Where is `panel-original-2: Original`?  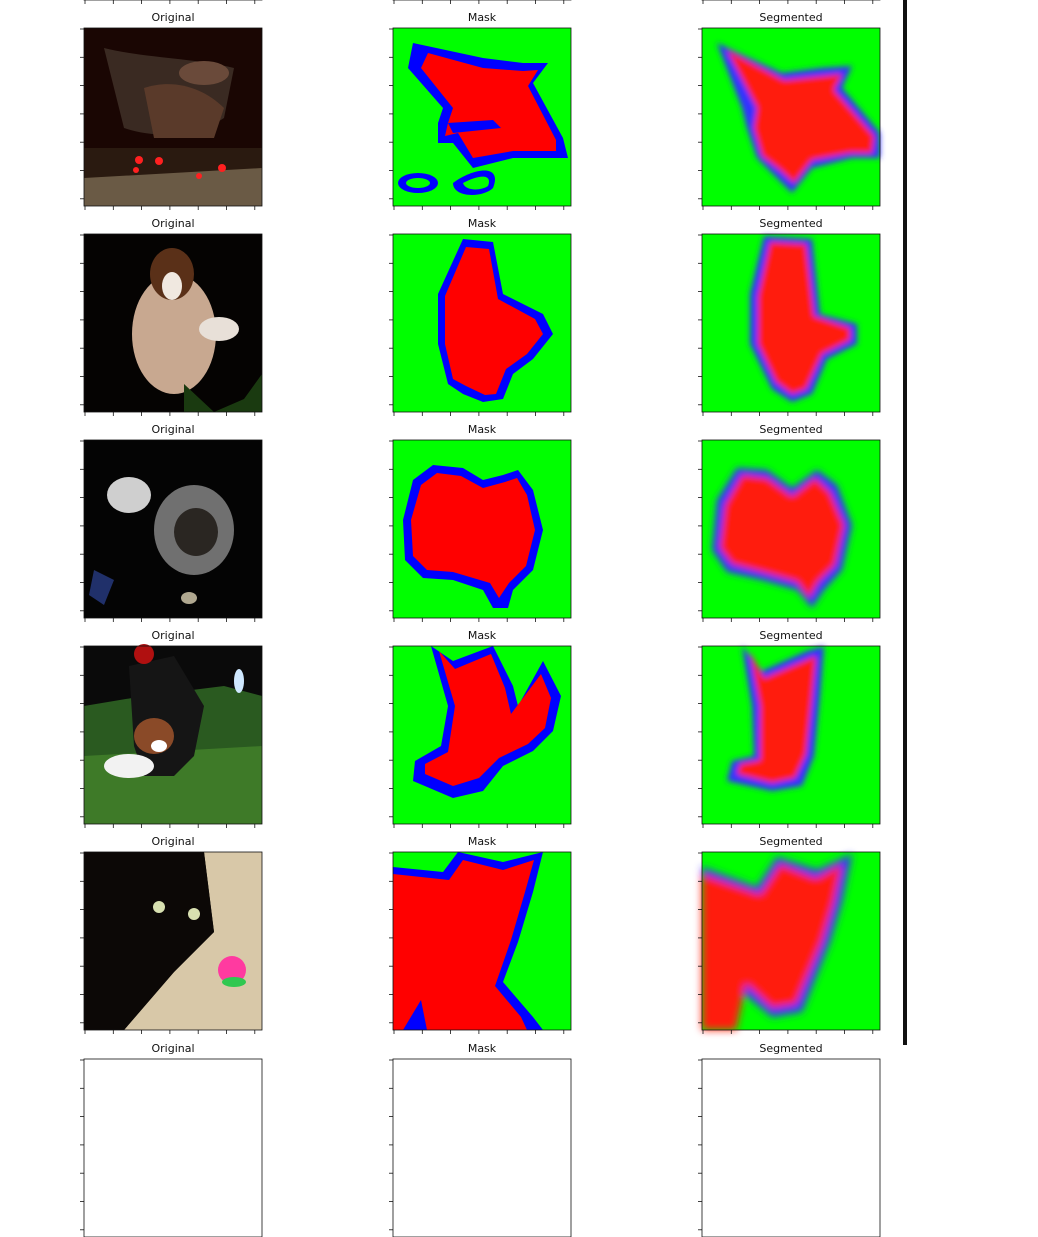
panel-original-2: Original is located at coordinates (171, 316).